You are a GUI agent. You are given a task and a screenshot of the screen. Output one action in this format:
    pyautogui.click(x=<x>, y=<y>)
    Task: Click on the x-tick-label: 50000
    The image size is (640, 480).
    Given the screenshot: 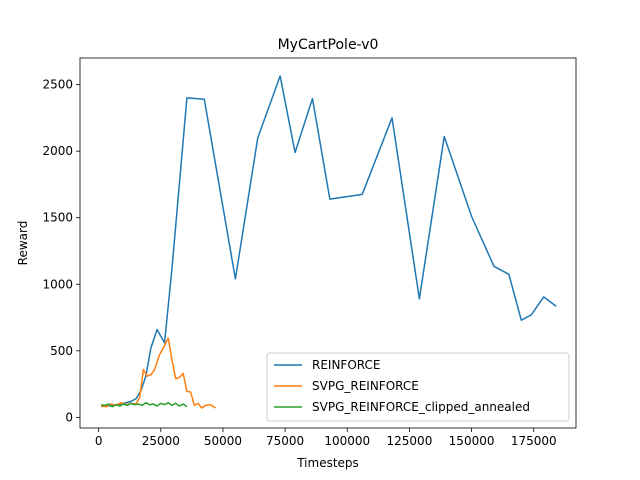 What is the action you would take?
    pyautogui.click(x=223, y=441)
    